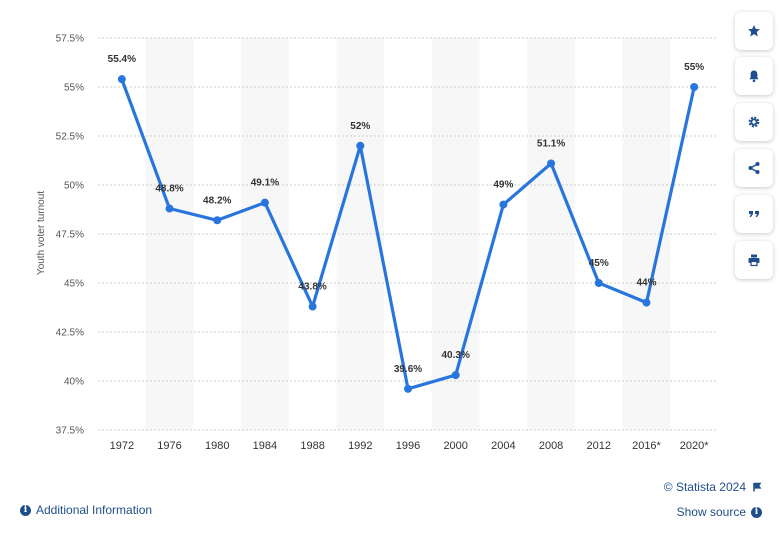 The width and height of the screenshot is (780, 536). What do you see at coordinates (646, 446) in the screenshot?
I see `x-tick-label: 2016*` at bounding box center [646, 446].